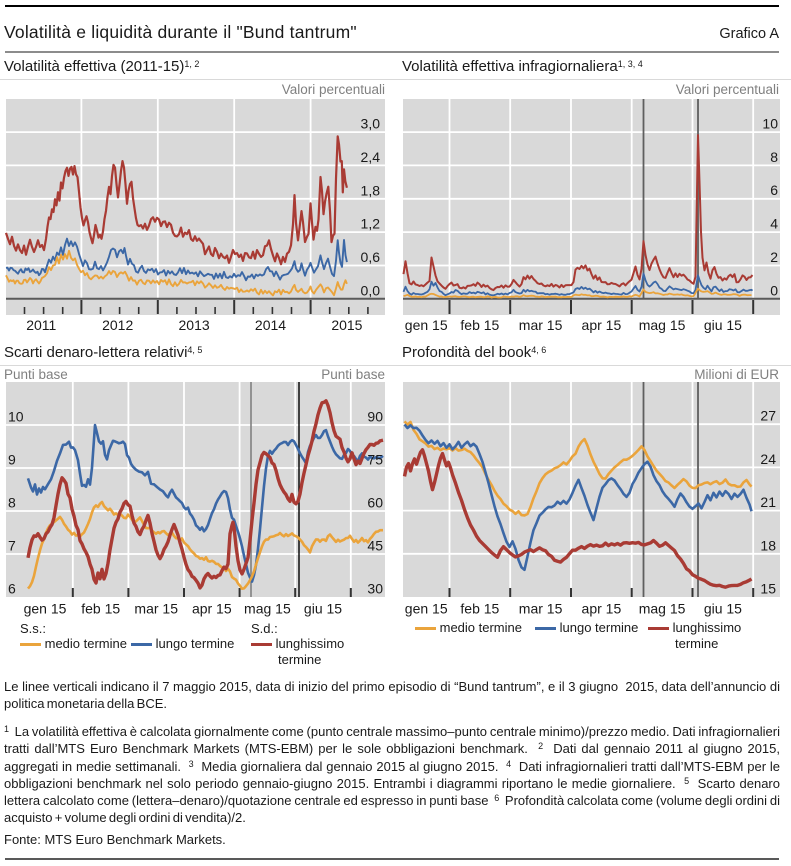 This screenshot has height=866, width=791. I want to click on svg-text: 90, so click(375, 417).